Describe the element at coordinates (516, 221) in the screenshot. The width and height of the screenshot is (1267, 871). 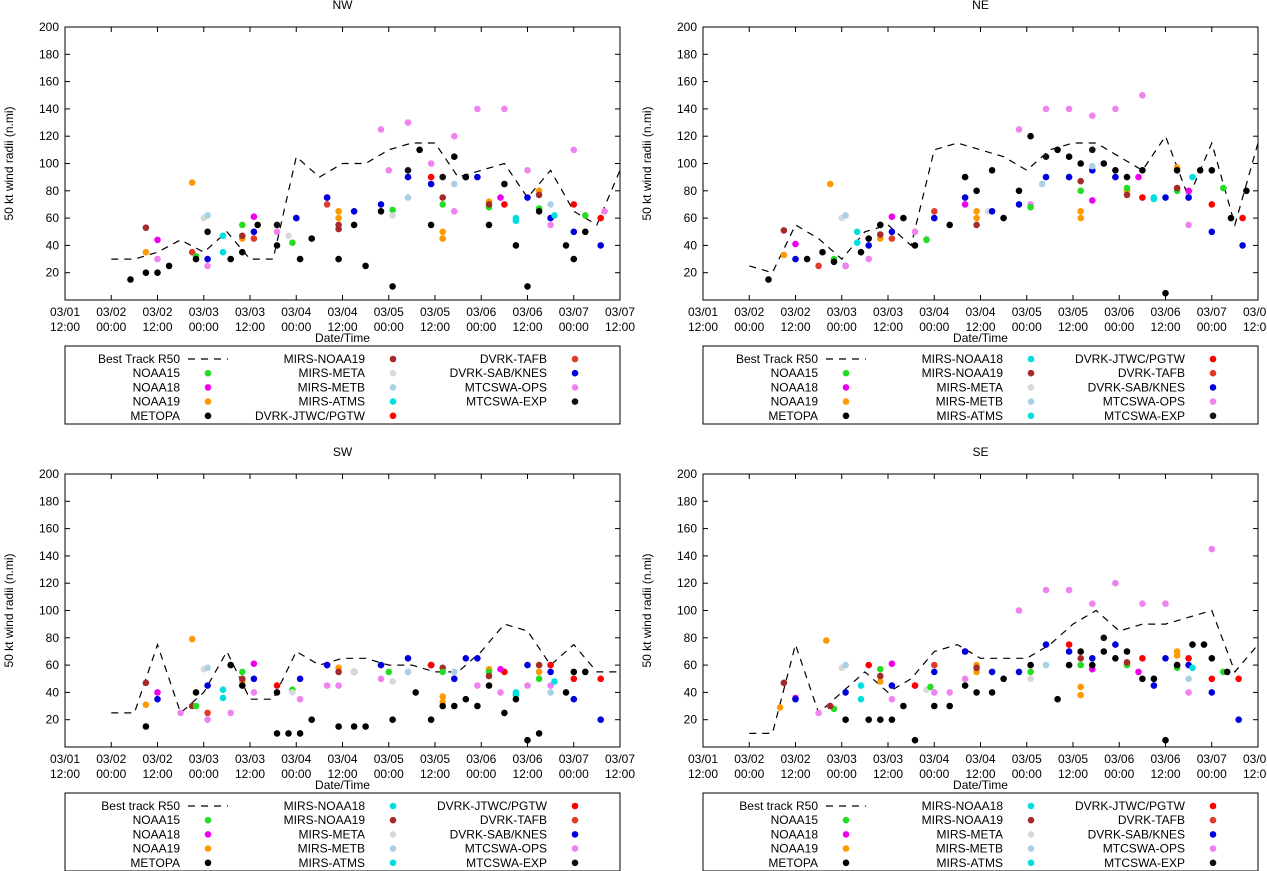
I see `point-mirs-atms` at that location.